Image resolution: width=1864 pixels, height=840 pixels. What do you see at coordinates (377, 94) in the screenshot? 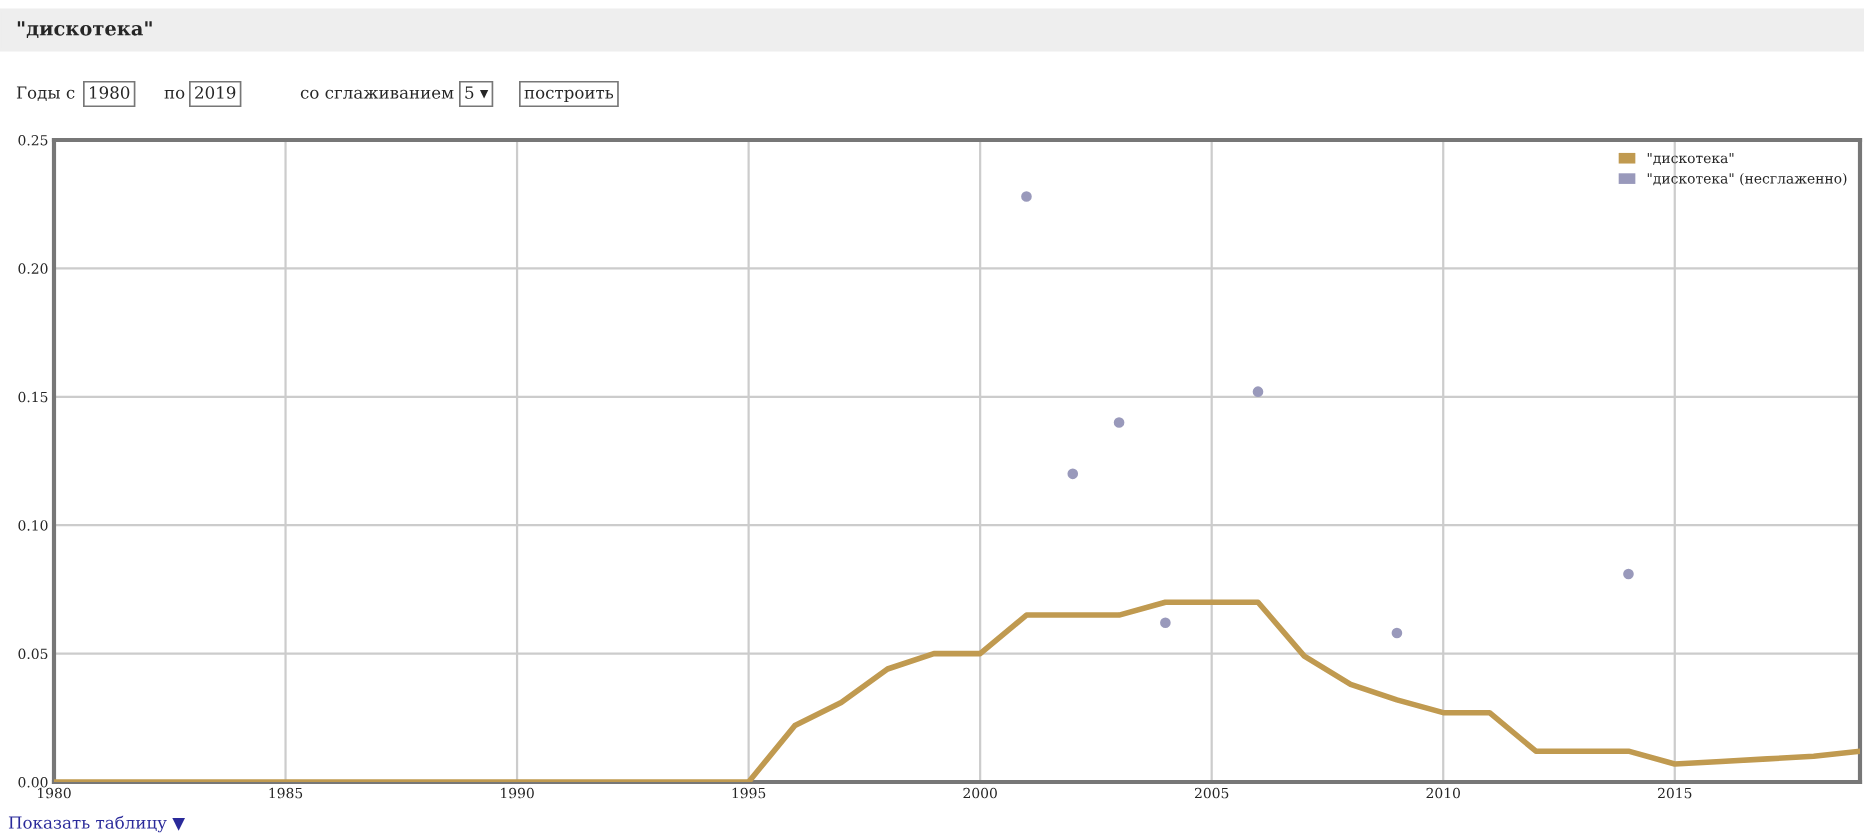
I see `text: со сглаживанием` at bounding box center [377, 94].